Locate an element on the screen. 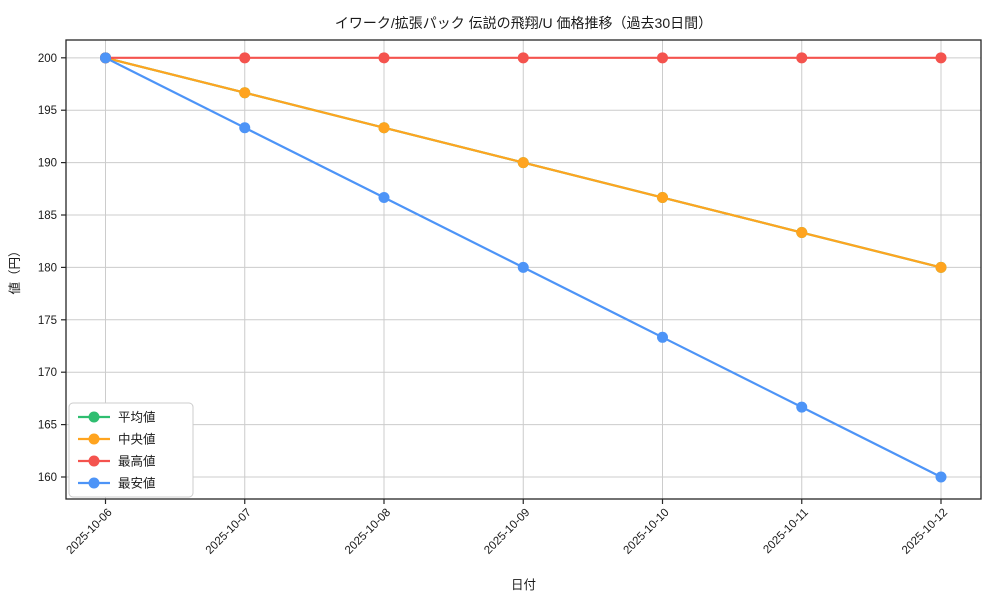 The image size is (1000, 600). x-tick-label: 2025-10-08 is located at coordinates (368, 532).